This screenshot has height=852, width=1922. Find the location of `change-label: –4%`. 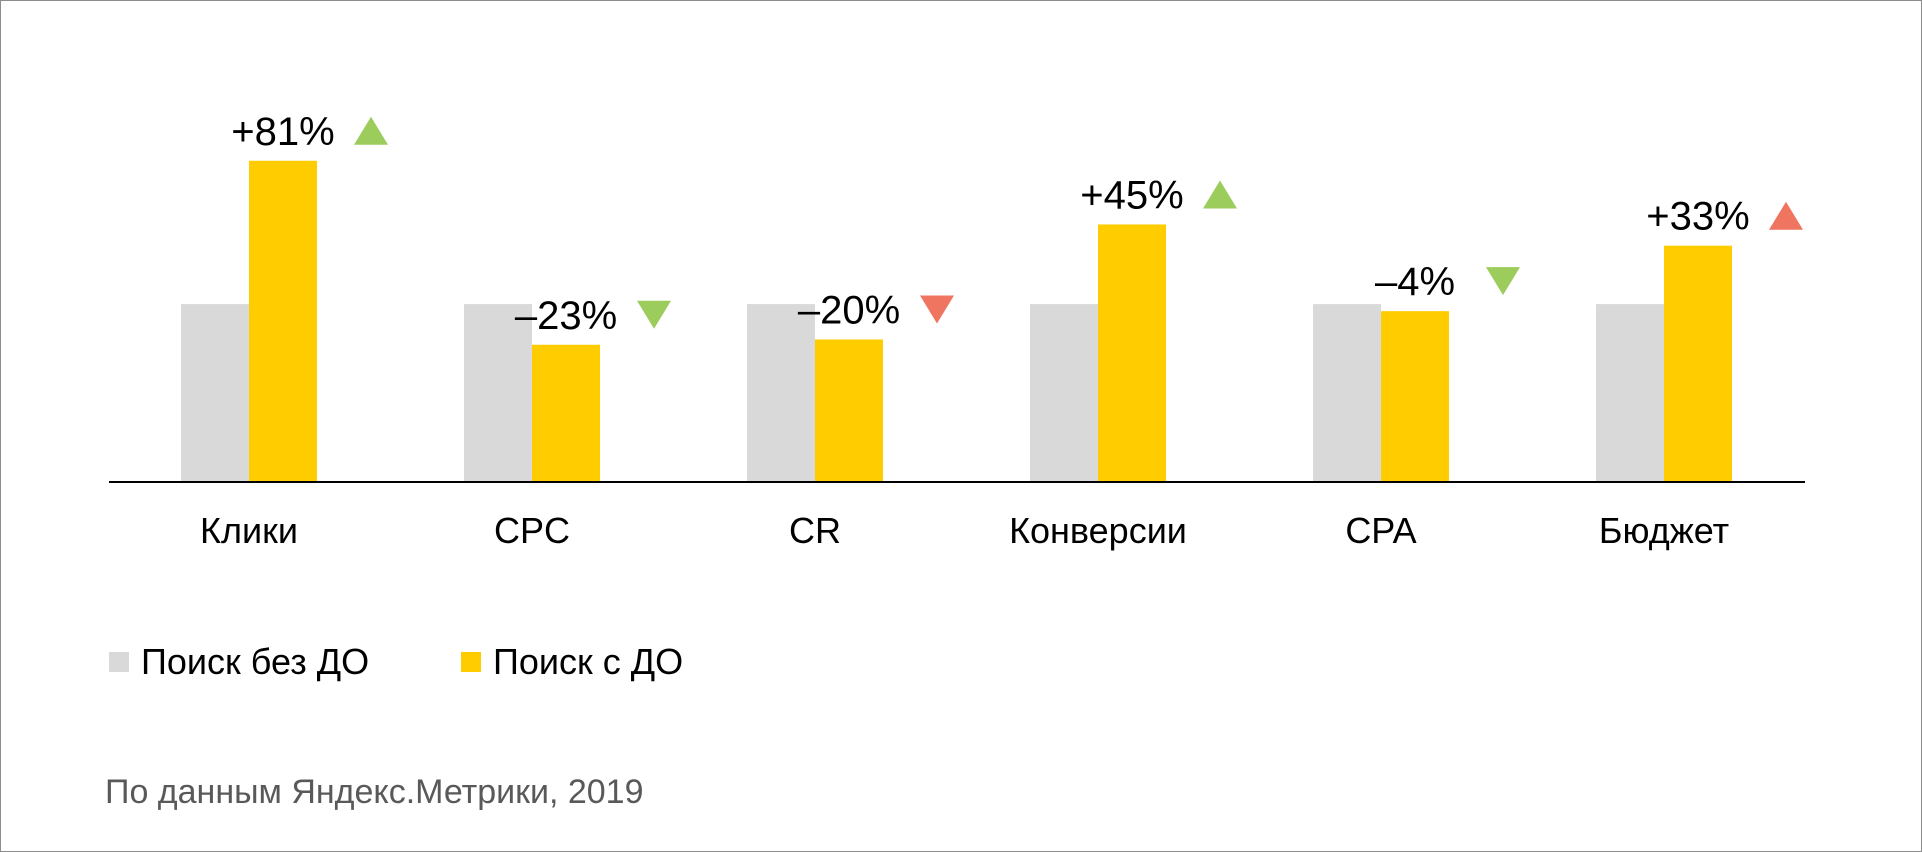

change-label: –4% is located at coordinates (1415, 282).